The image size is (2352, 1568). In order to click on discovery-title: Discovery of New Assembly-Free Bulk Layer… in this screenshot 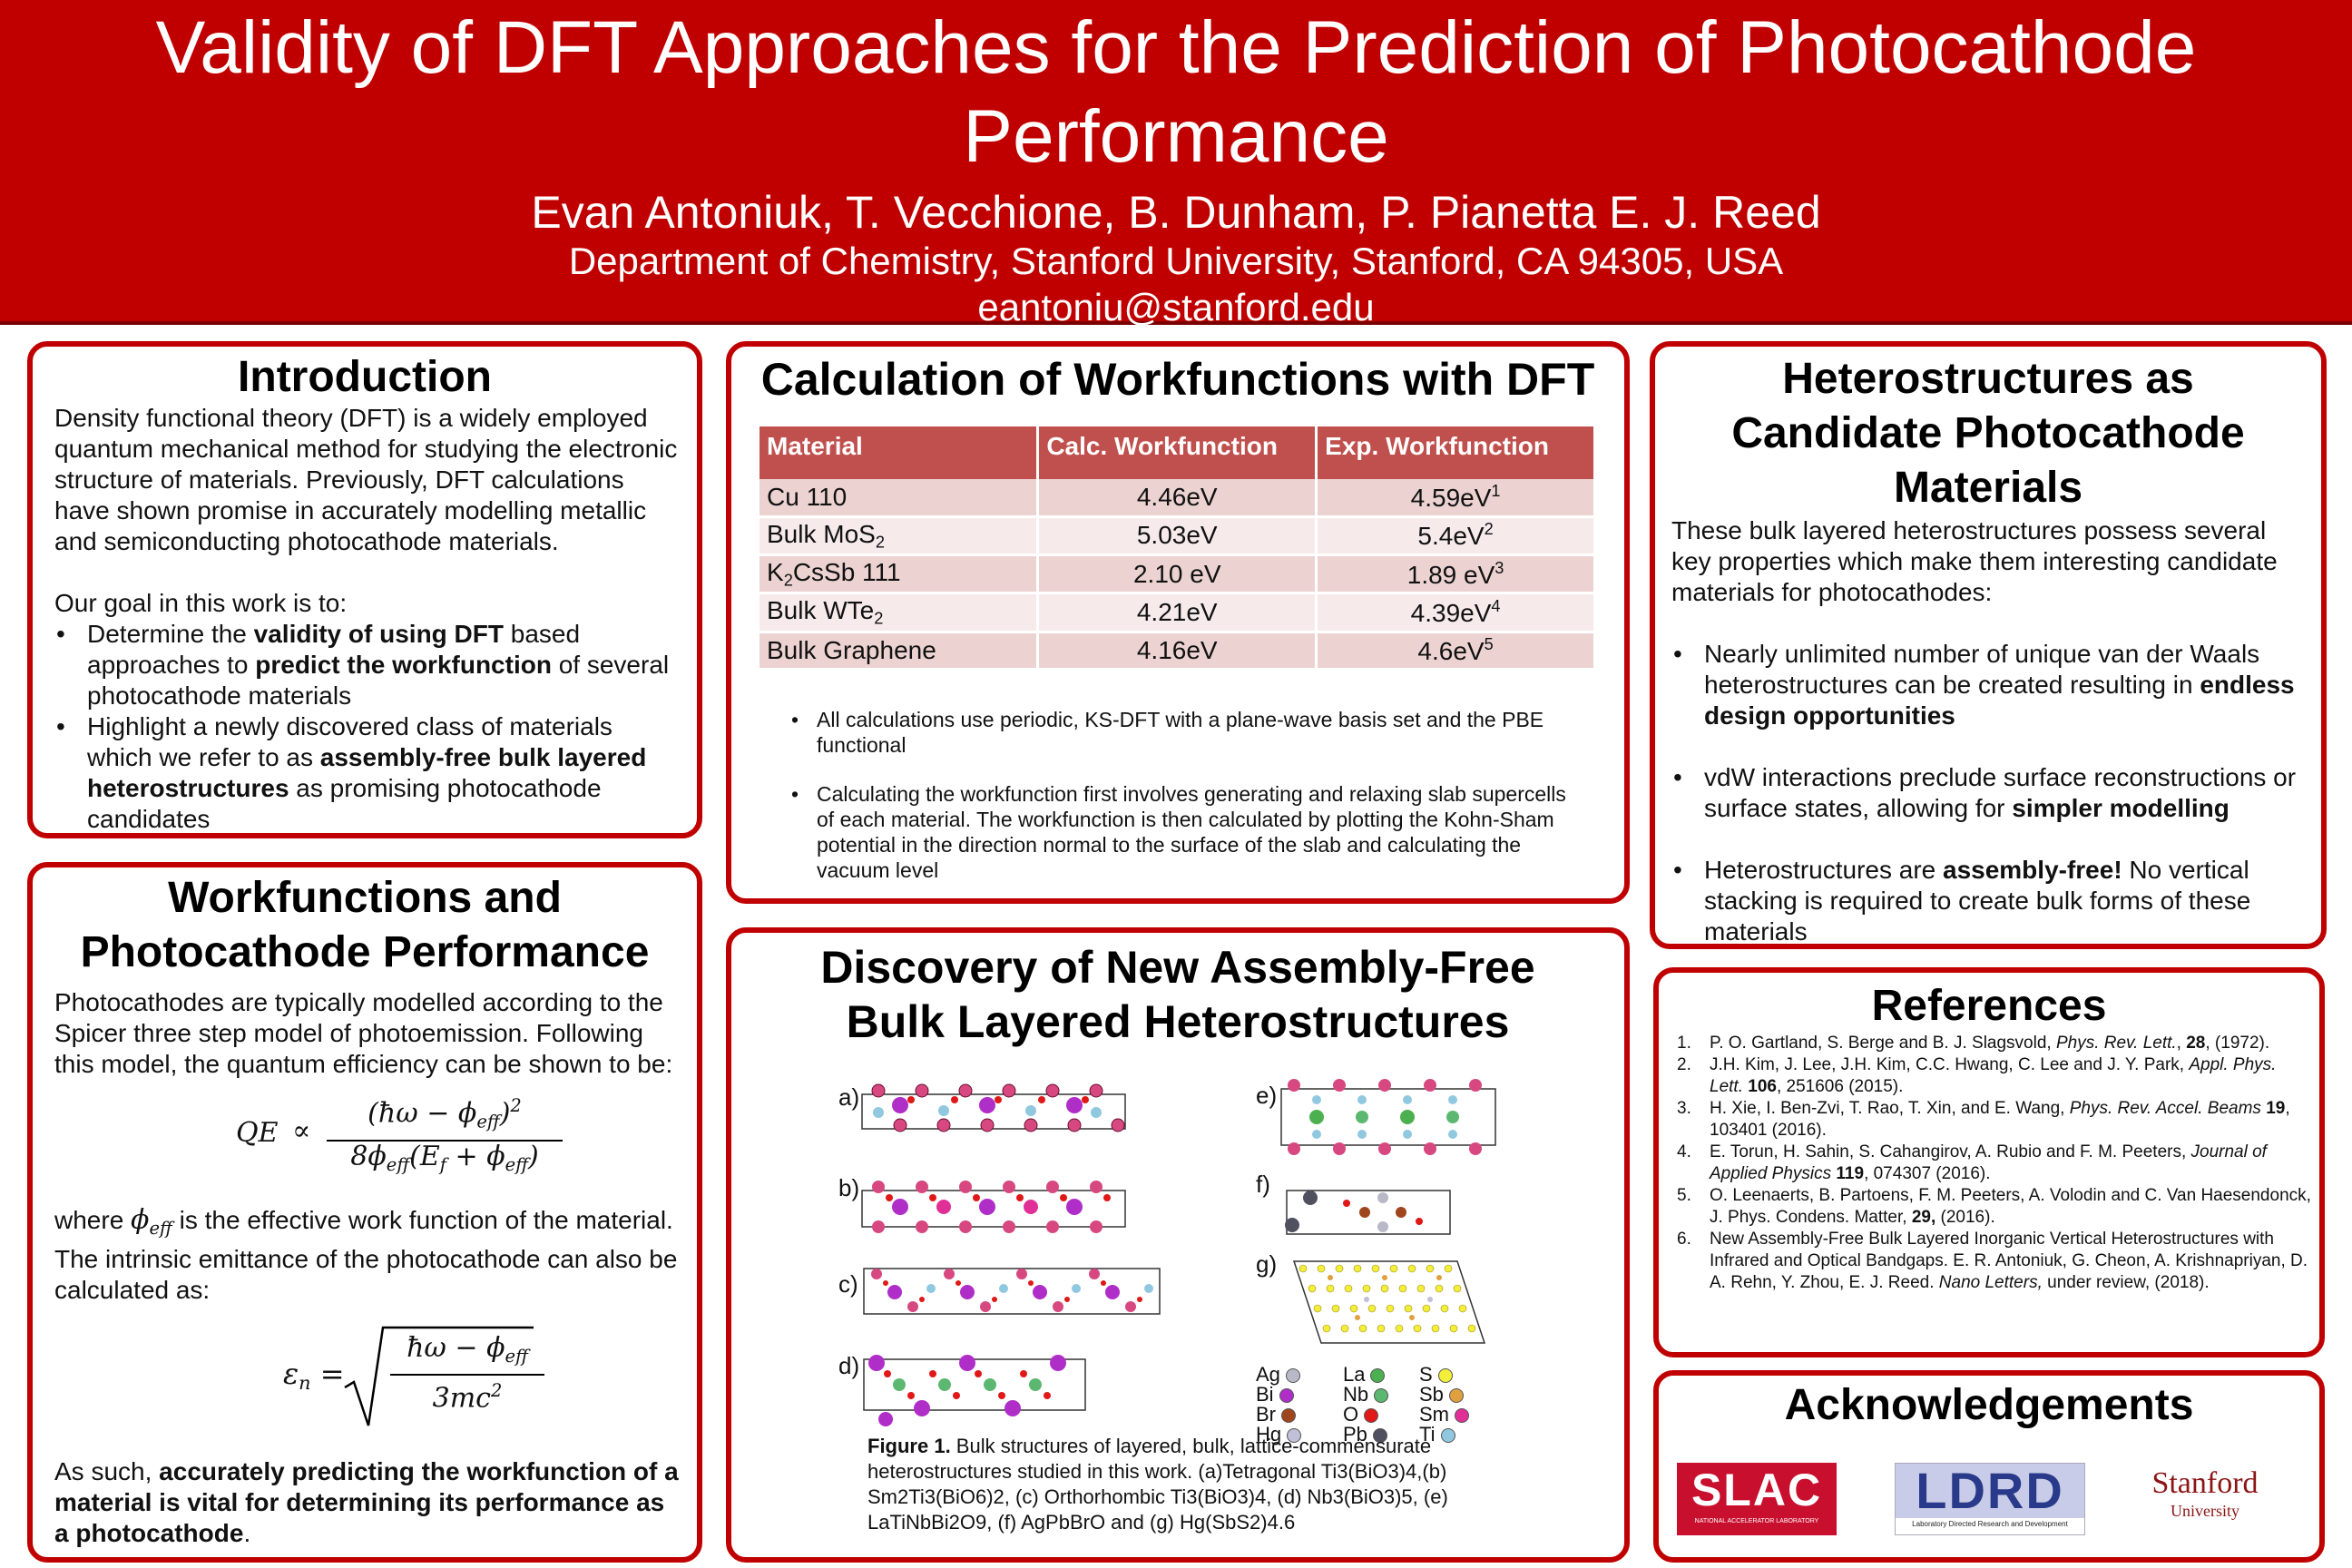, I will do `click(1177, 994)`.